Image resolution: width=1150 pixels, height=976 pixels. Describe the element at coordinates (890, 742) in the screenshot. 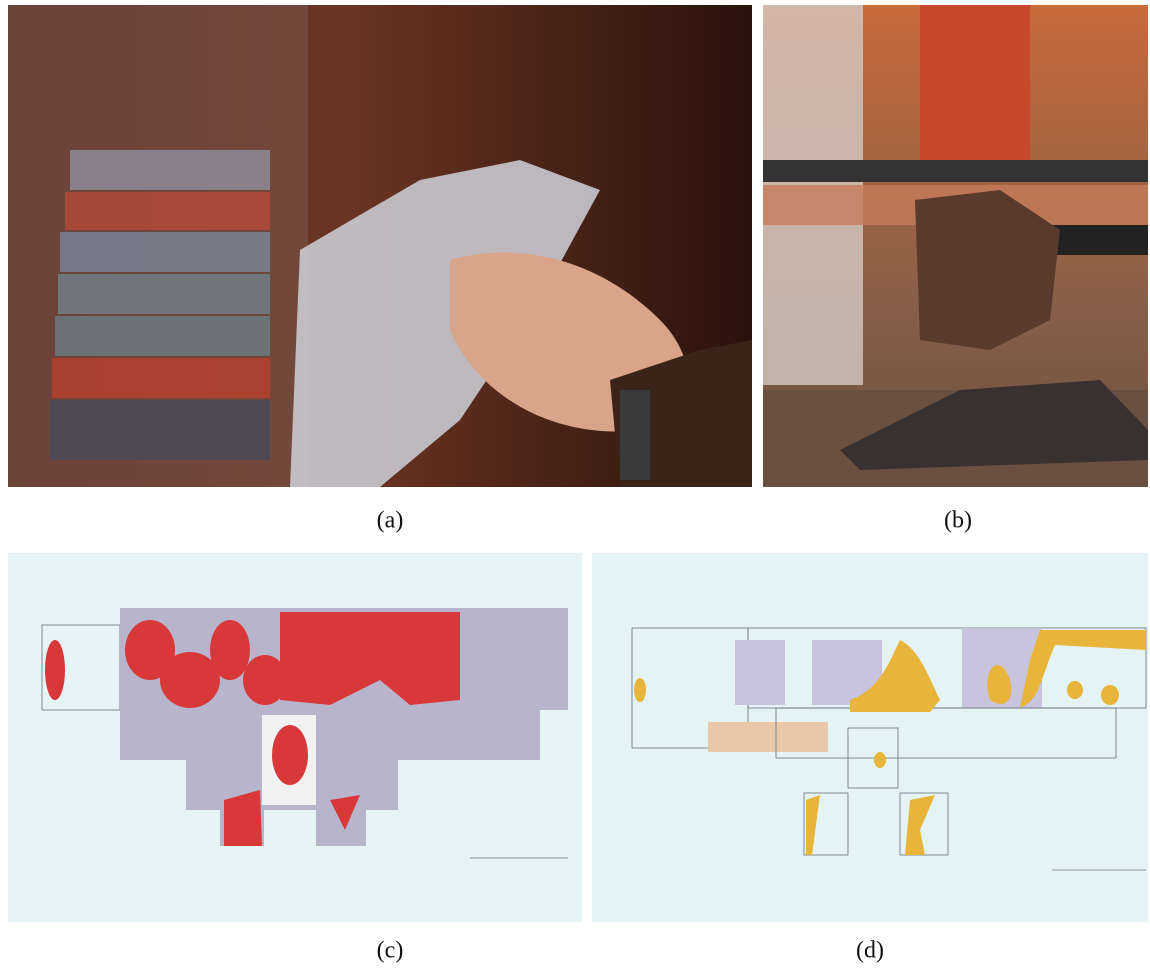

I see `overlay-yellow` at that location.